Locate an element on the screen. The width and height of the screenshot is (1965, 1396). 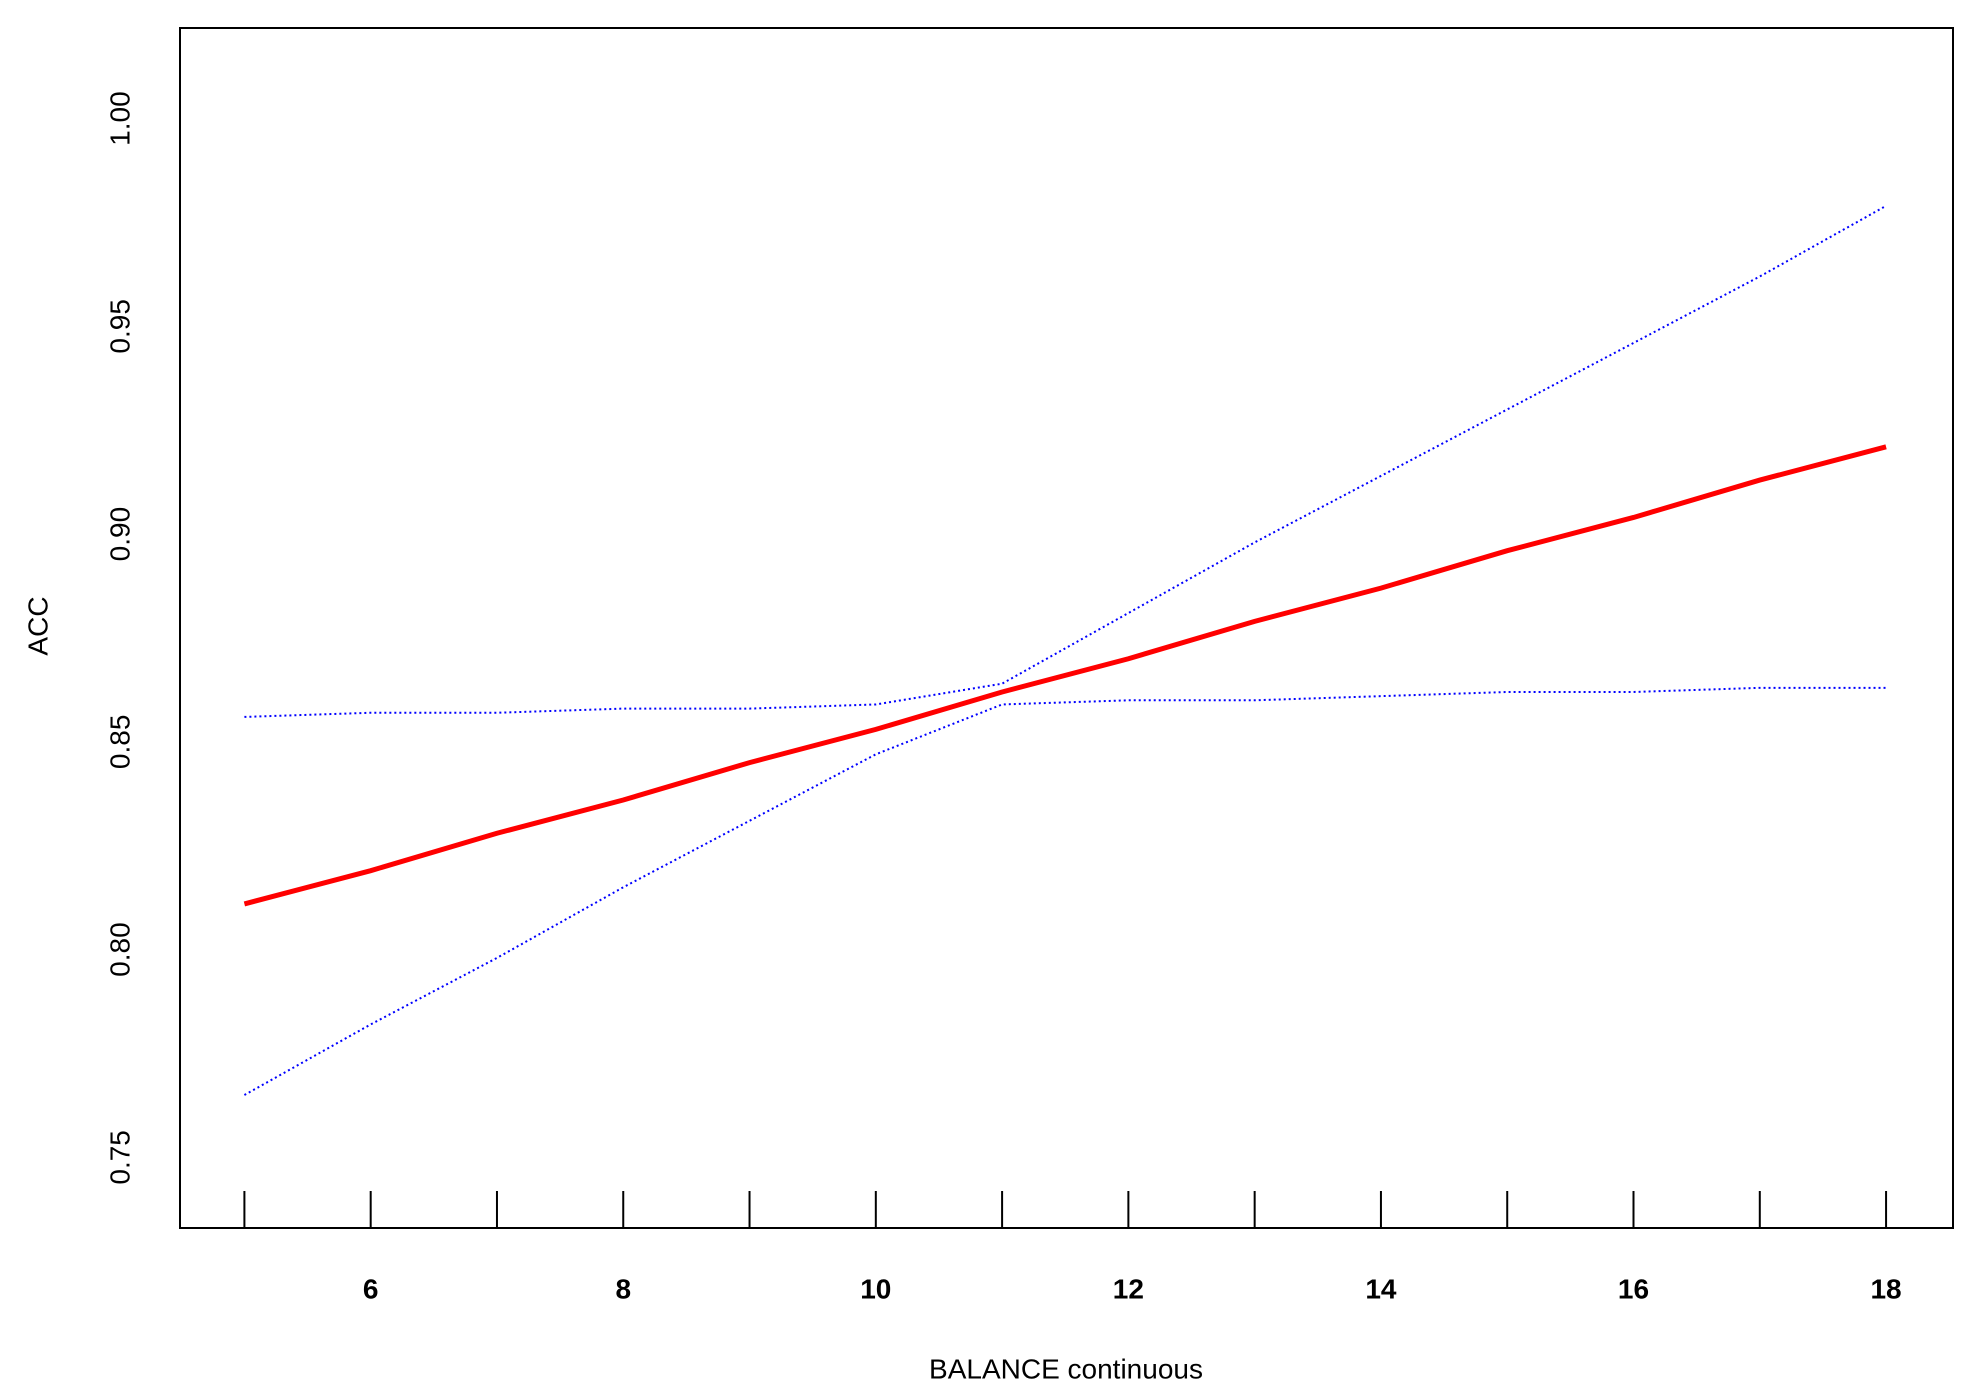
y-tick-label: 0.95 is located at coordinates (119, 326).